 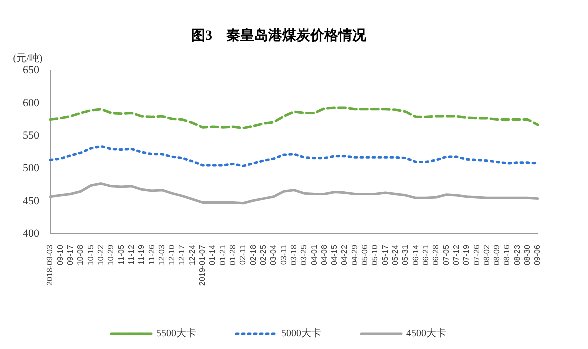 I want to click on x-tick-label: 02-18, so click(x=253, y=255).